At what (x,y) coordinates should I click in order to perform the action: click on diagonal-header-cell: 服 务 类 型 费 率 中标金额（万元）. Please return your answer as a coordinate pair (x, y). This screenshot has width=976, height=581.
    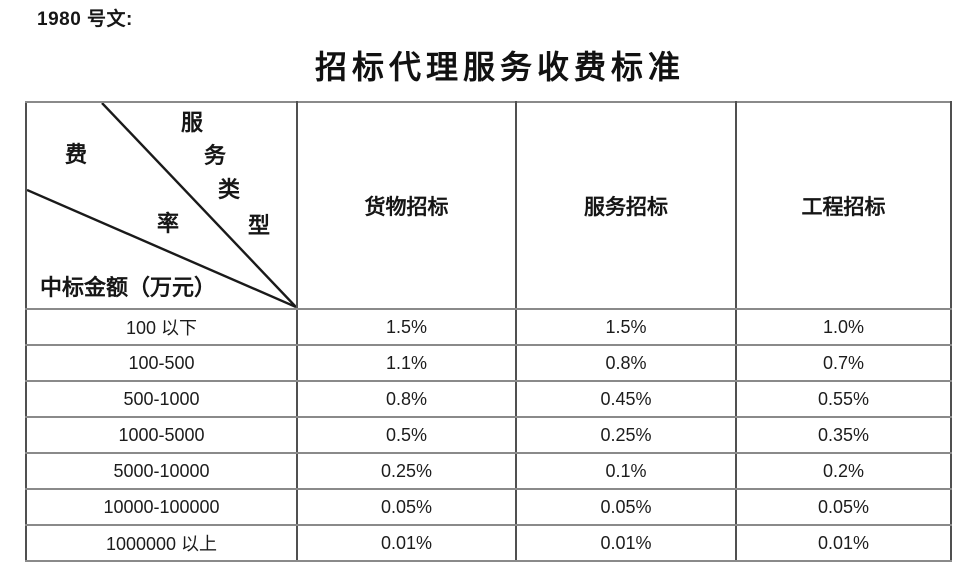
    Looking at the image, I should click on (161, 205).